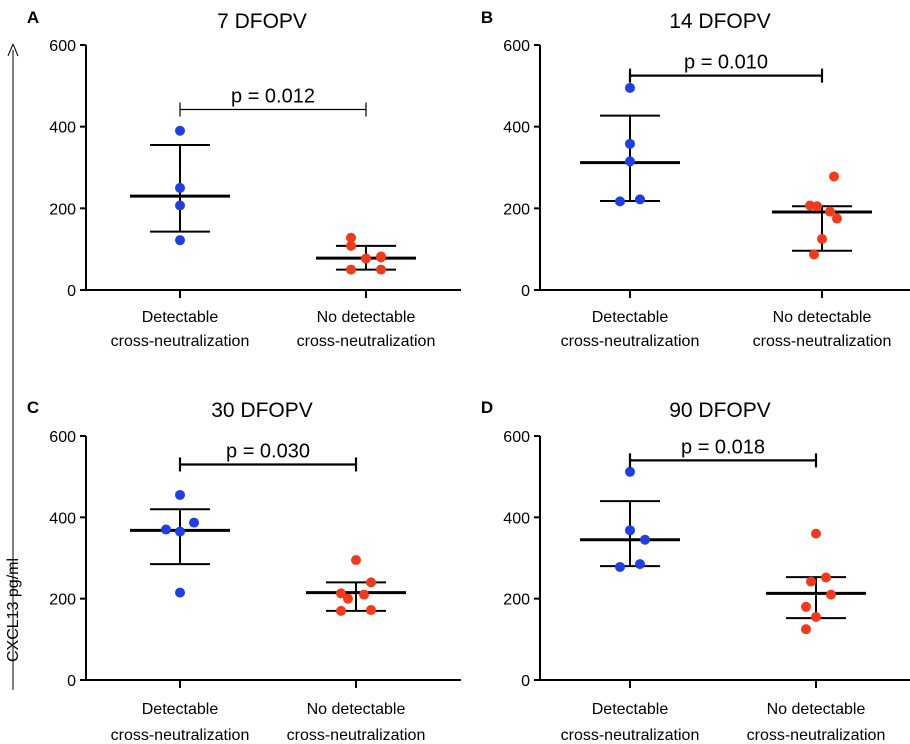 The height and width of the screenshot is (744, 910). I want to click on panel-letter: A, so click(33, 17).